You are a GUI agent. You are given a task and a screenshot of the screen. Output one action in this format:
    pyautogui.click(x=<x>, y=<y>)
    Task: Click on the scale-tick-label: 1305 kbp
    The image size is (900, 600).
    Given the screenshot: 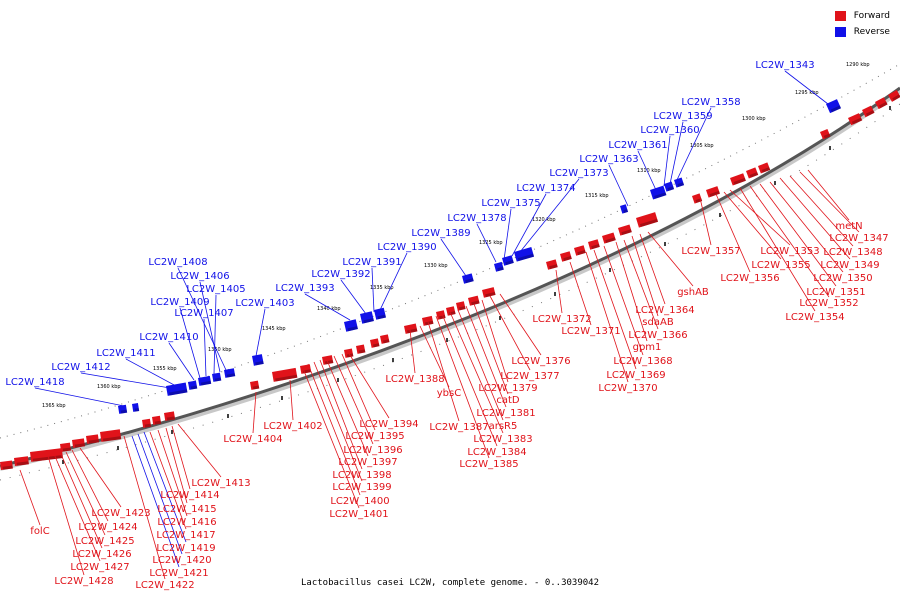 What is the action you would take?
    pyautogui.click(x=702, y=146)
    